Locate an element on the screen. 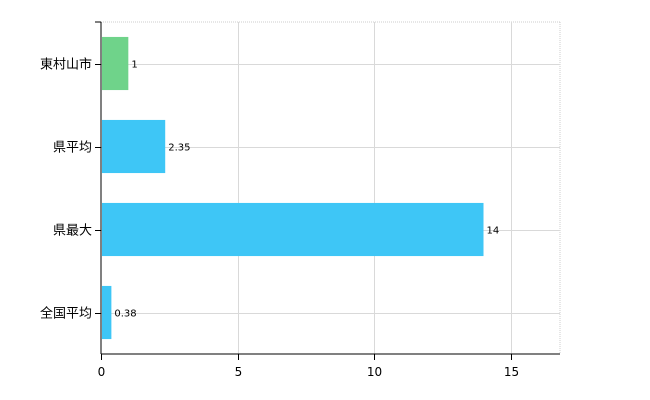 The height and width of the screenshot is (400, 650). category-label: 県最大 is located at coordinates (72, 231).